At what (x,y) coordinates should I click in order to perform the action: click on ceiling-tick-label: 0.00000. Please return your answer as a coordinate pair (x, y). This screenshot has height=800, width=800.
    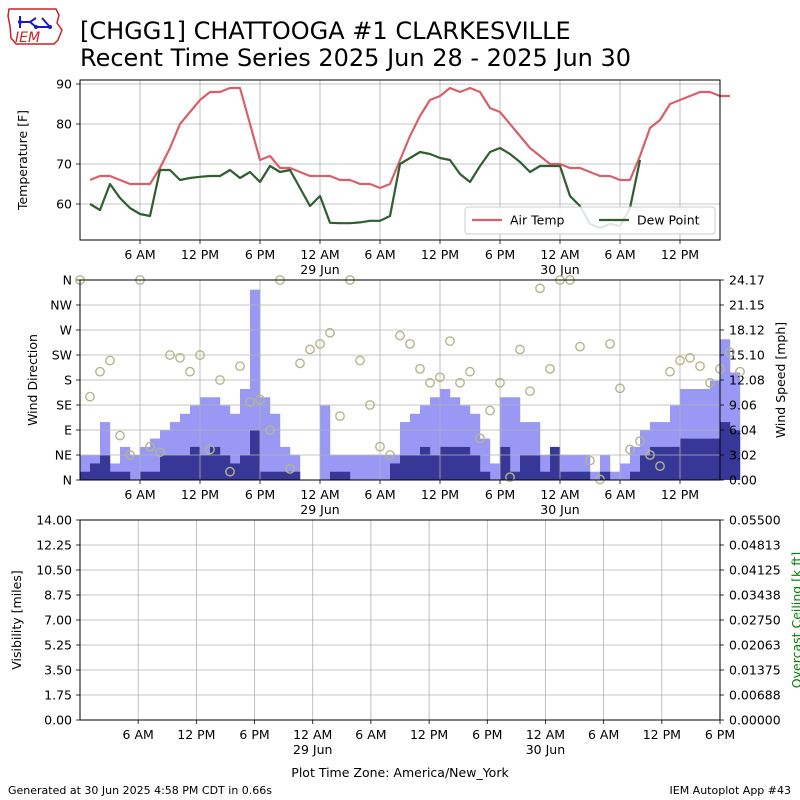
    Looking at the image, I should click on (755, 720).